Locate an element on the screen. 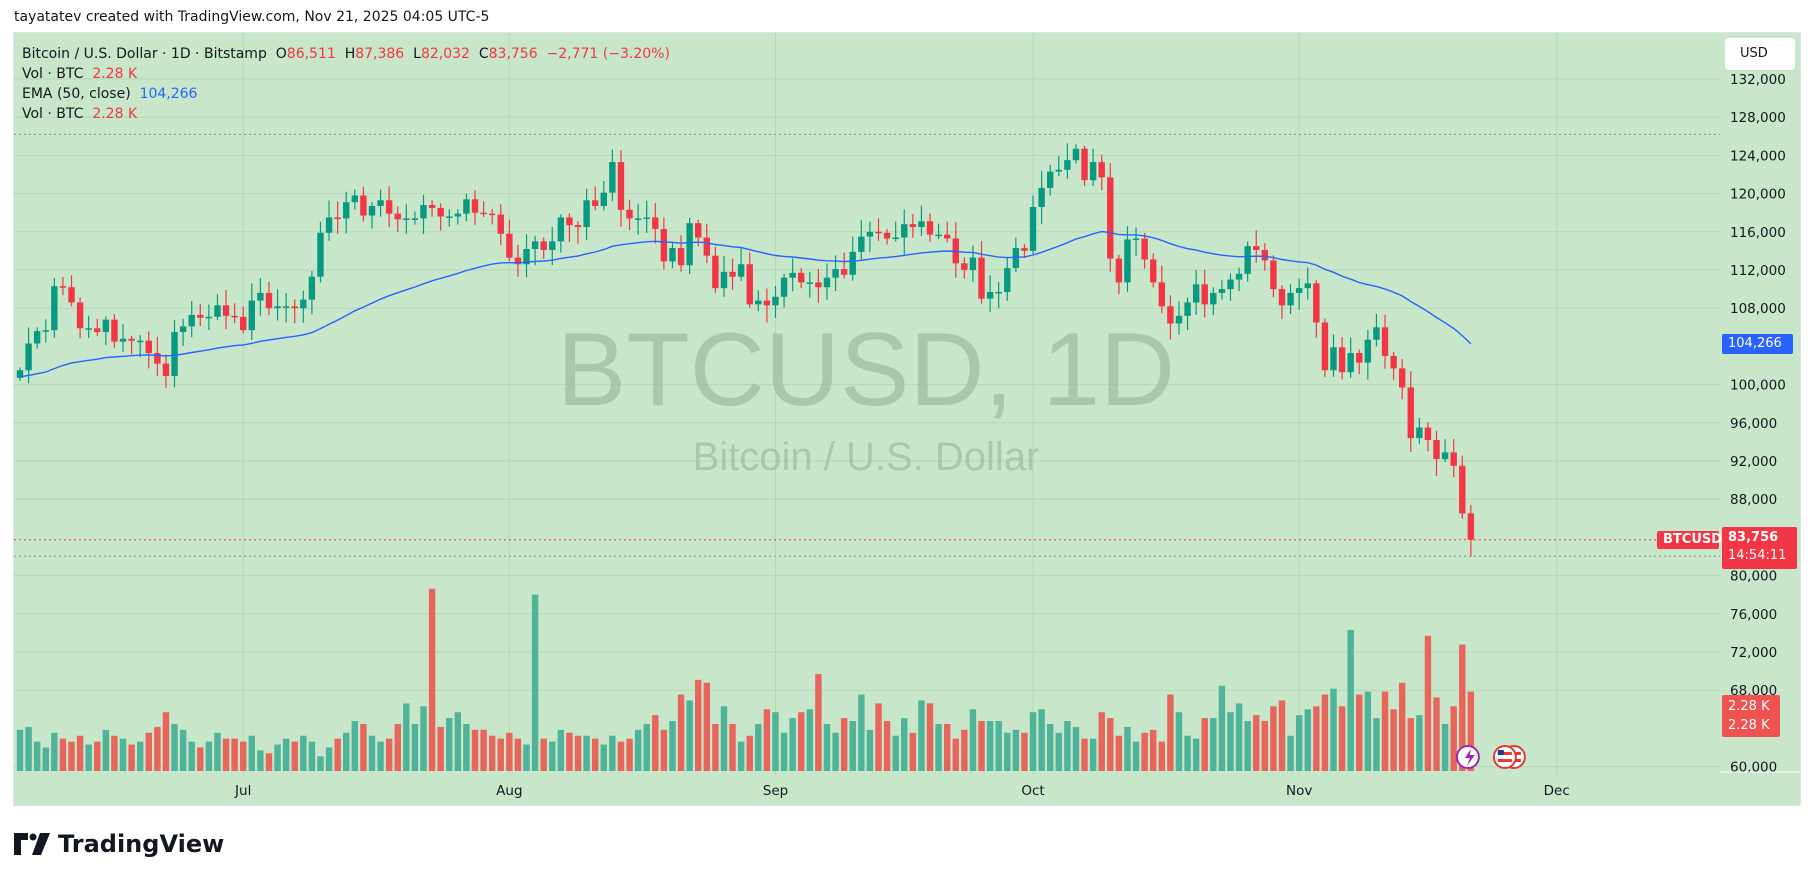 The width and height of the screenshot is (1814, 883). y-tick-label: 120,000 is located at coordinates (1758, 195).